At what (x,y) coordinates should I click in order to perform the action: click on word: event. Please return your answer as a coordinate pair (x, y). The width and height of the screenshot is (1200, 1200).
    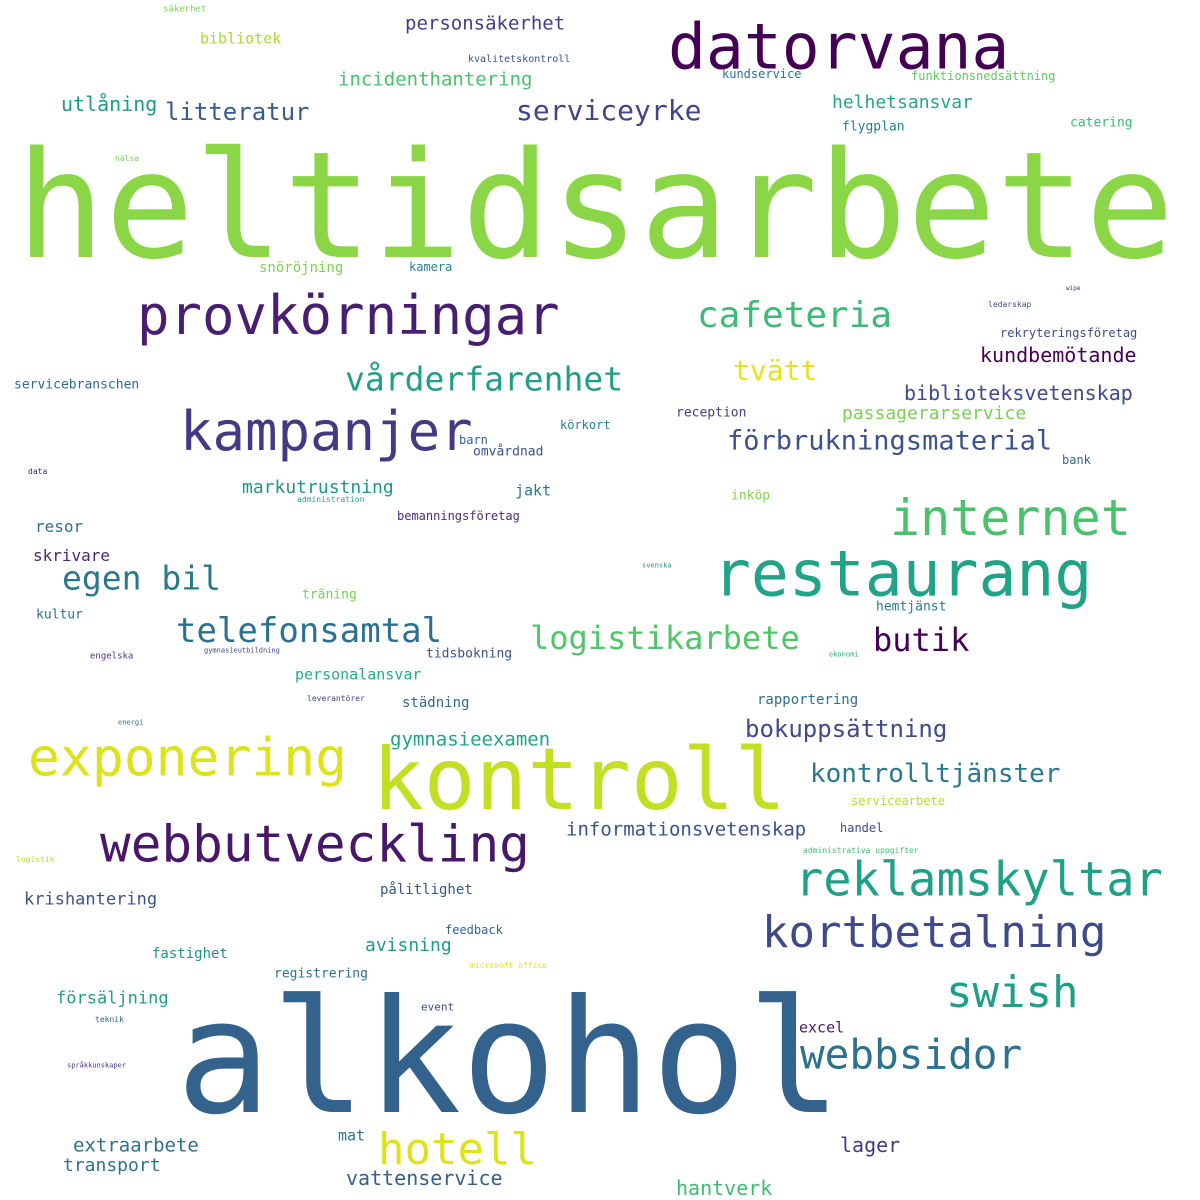
    Looking at the image, I should click on (438, 1007).